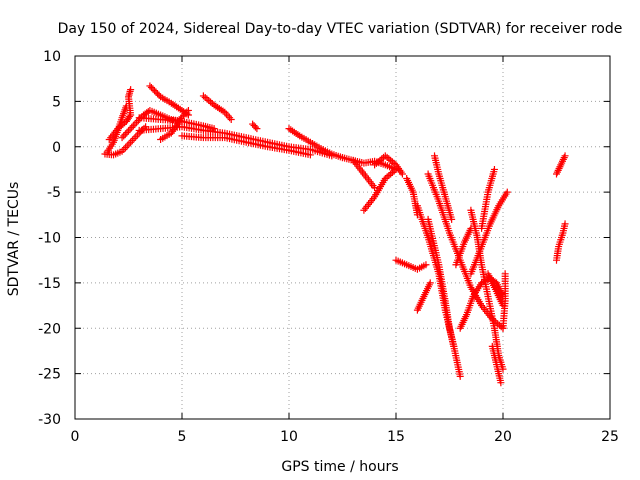 The height and width of the screenshot is (480, 640). Describe the element at coordinates (49, 329) in the screenshot. I see `y-tick-label: -20` at that location.